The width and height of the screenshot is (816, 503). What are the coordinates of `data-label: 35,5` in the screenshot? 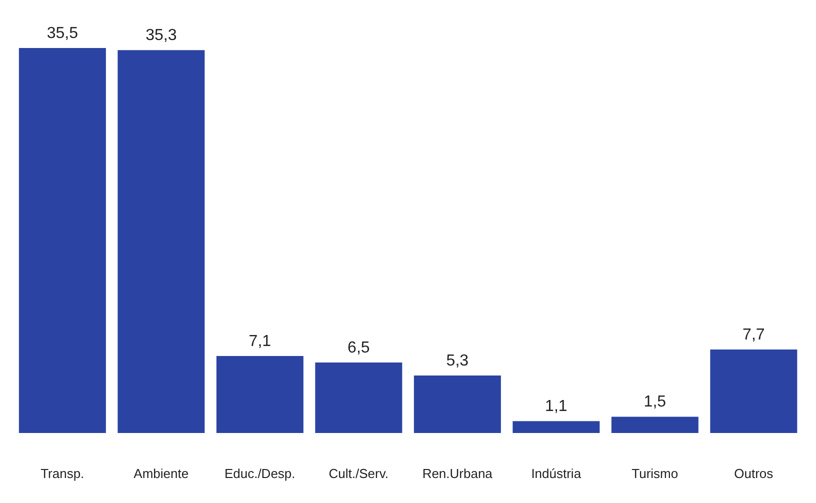 It's located at (62, 33).